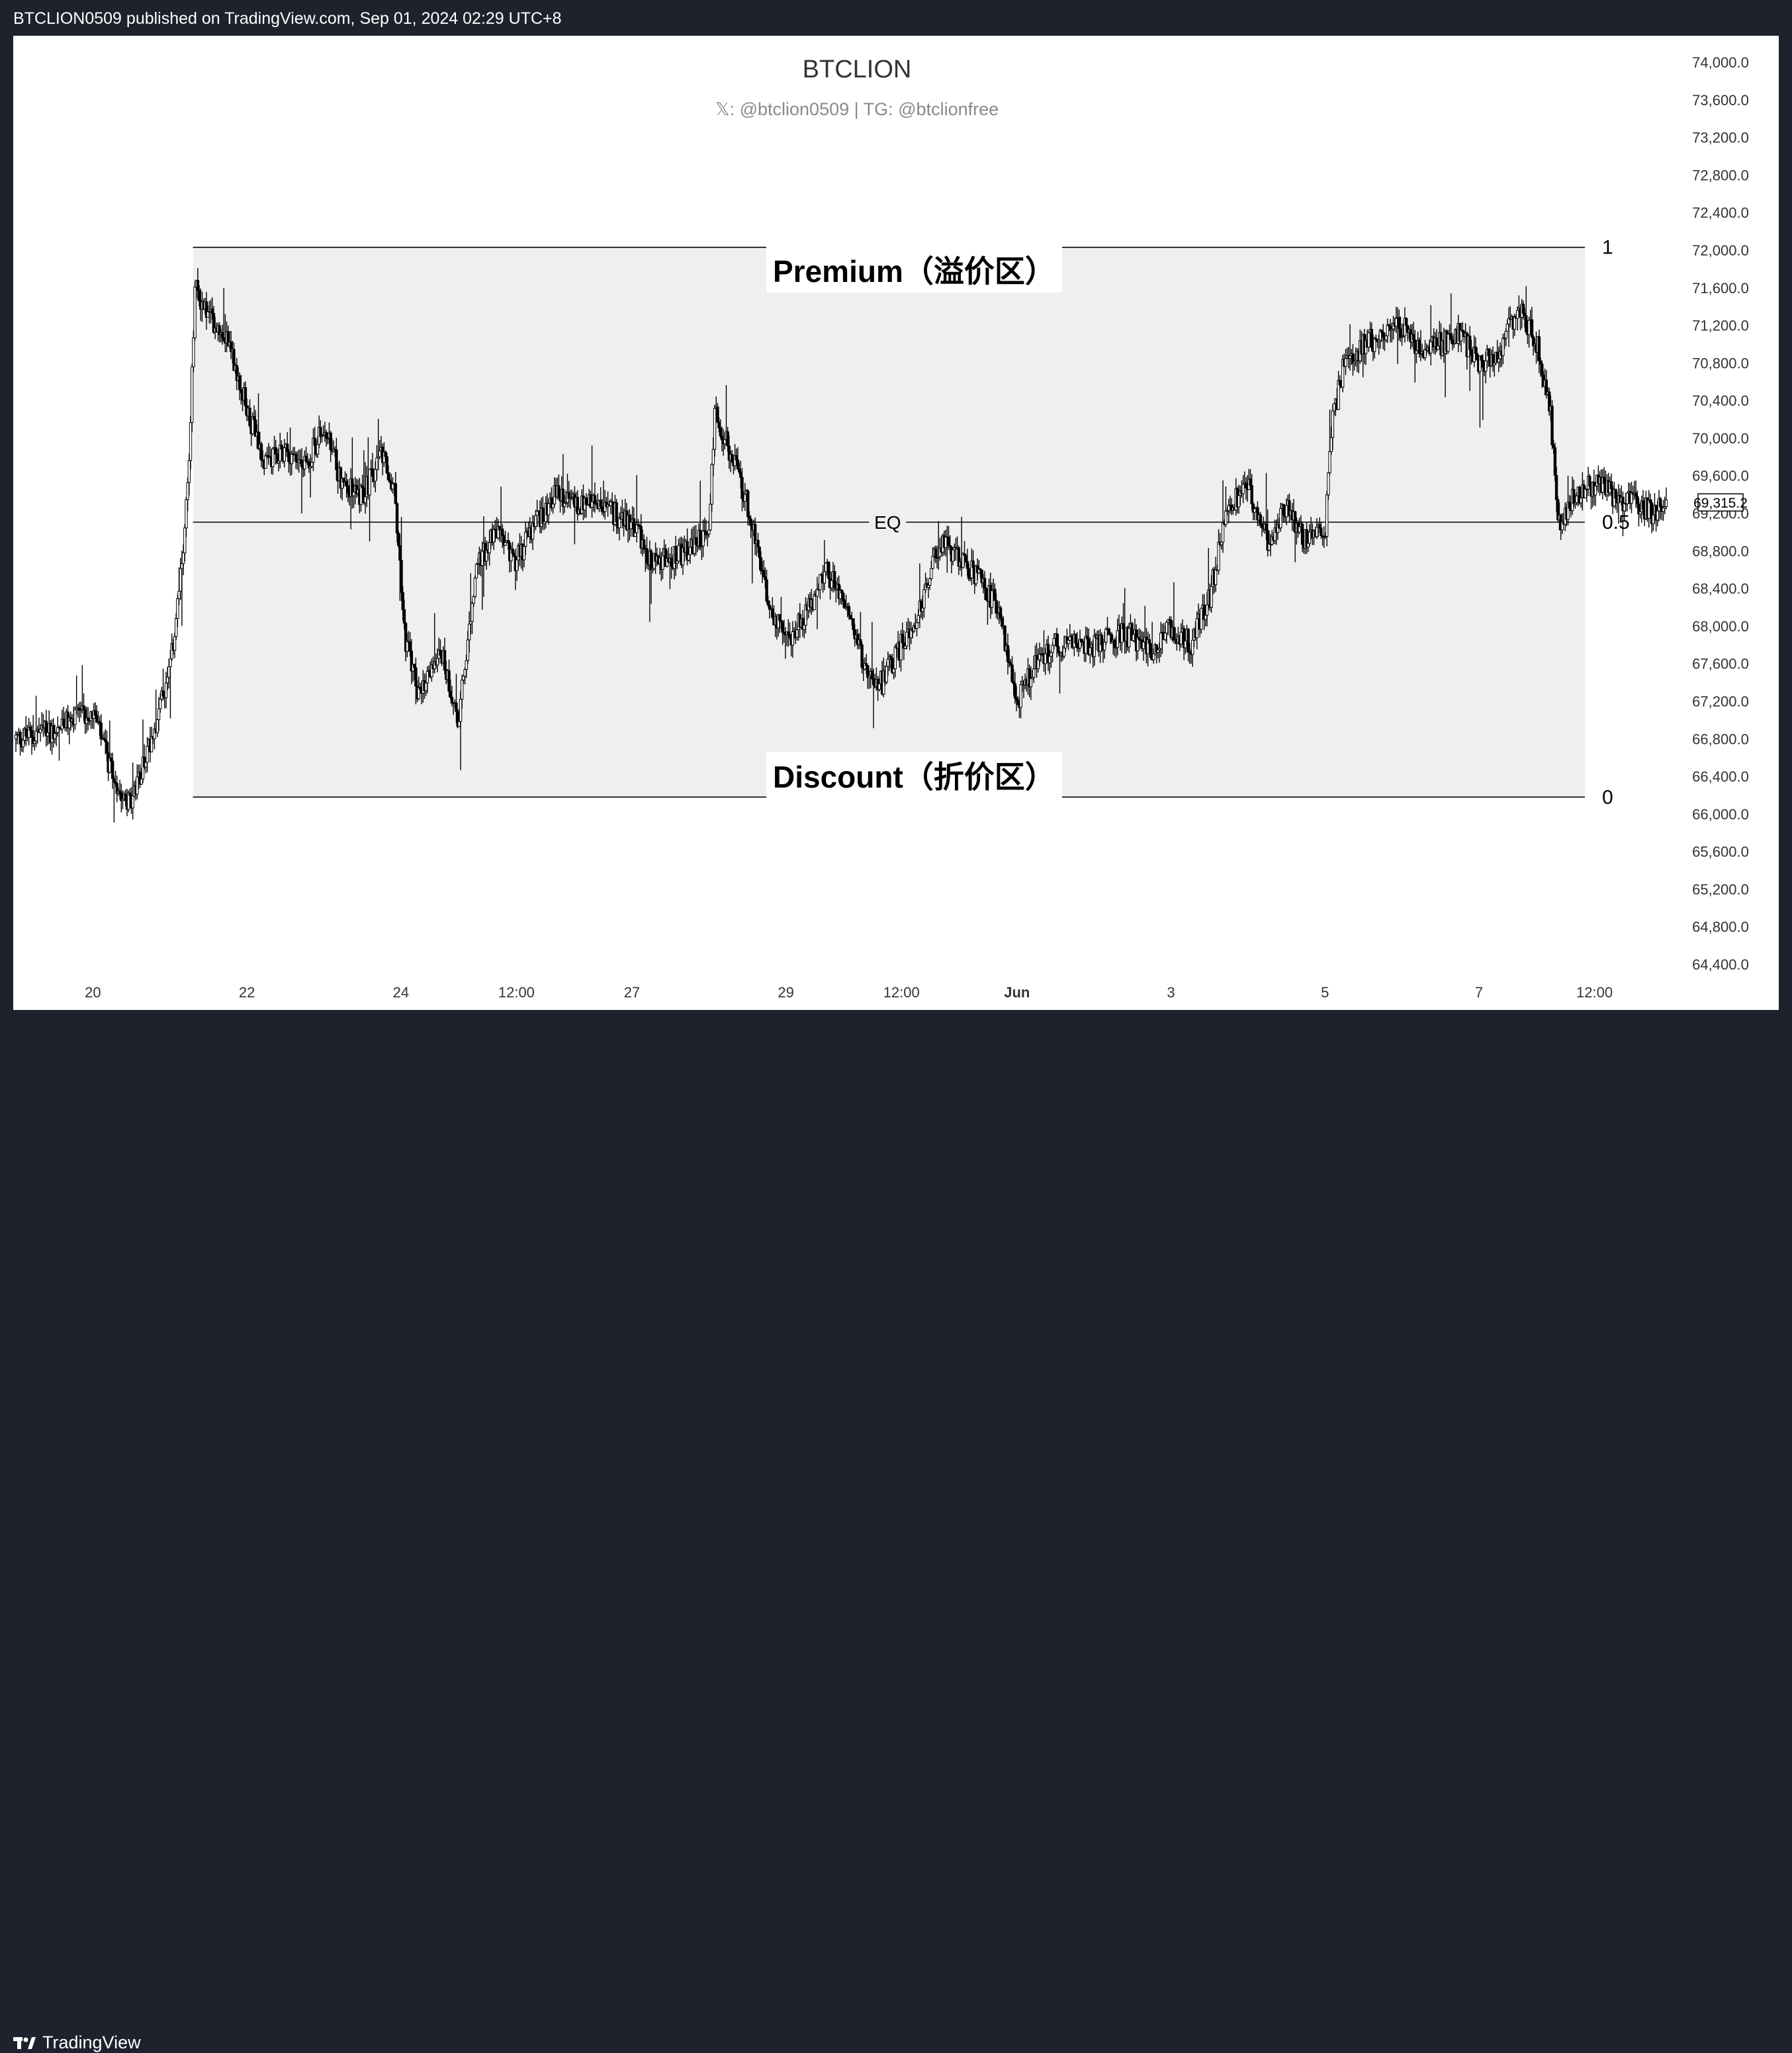 This screenshot has width=1792, height=2053. What do you see at coordinates (1720, 815) in the screenshot?
I see `price-tick-label: 66,000.0` at bounding box center [1720, 815].